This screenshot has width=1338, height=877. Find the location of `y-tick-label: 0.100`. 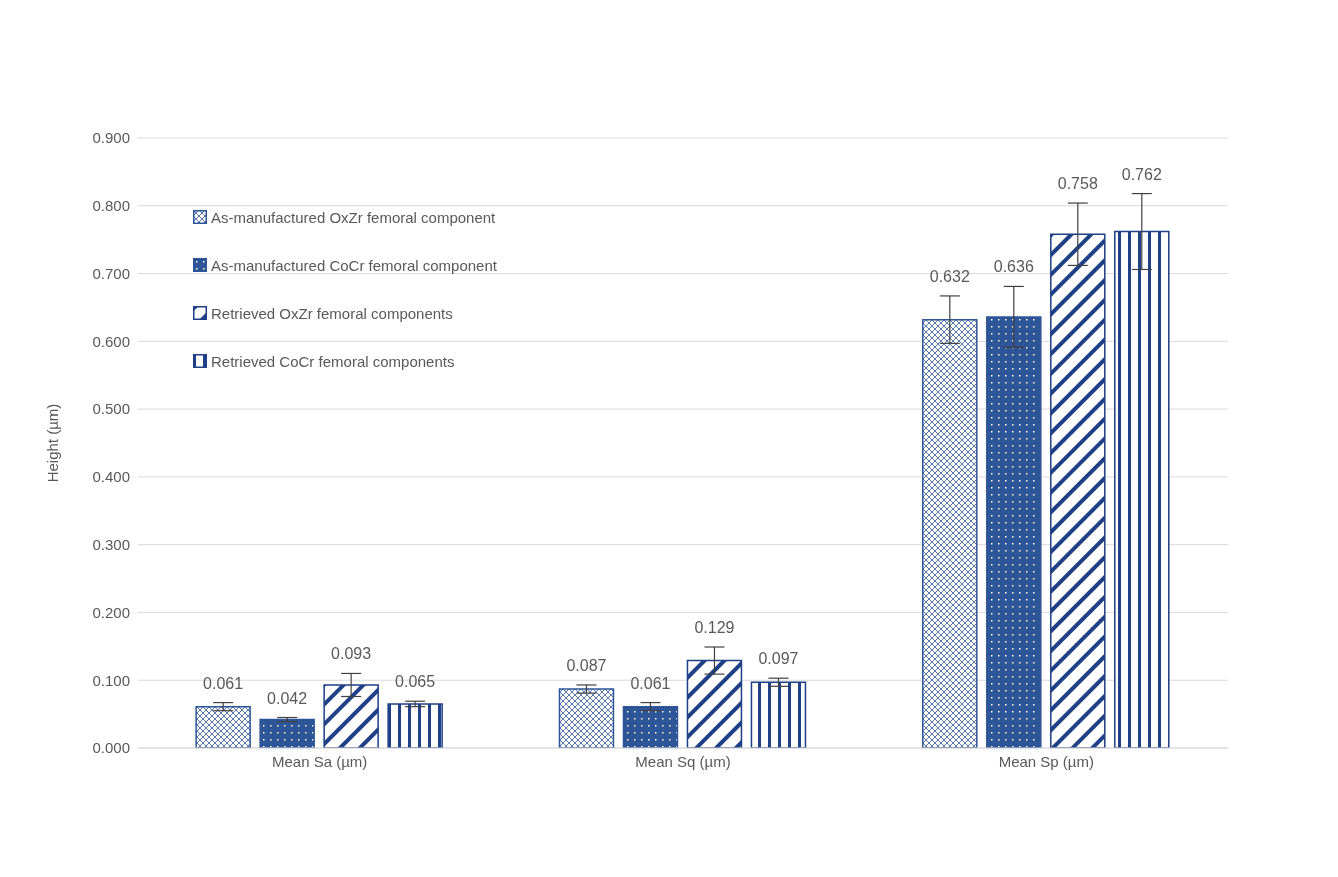

y-tick-label: 0.100 is located at coordinates (111, 680).